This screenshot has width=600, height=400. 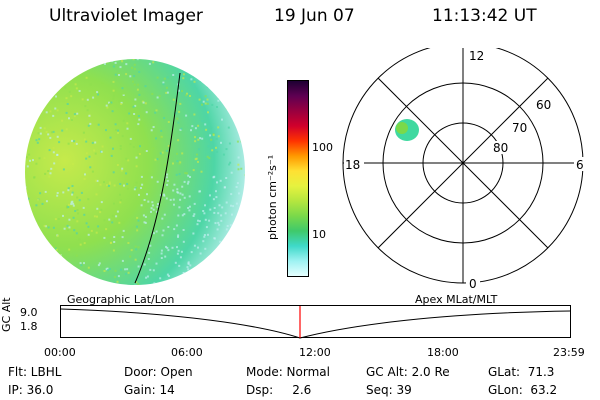 What do you see at coordinates (60, 352) in the screenshot?
I see `xtick-0000: 00:00` at bounding box center [60, 352].